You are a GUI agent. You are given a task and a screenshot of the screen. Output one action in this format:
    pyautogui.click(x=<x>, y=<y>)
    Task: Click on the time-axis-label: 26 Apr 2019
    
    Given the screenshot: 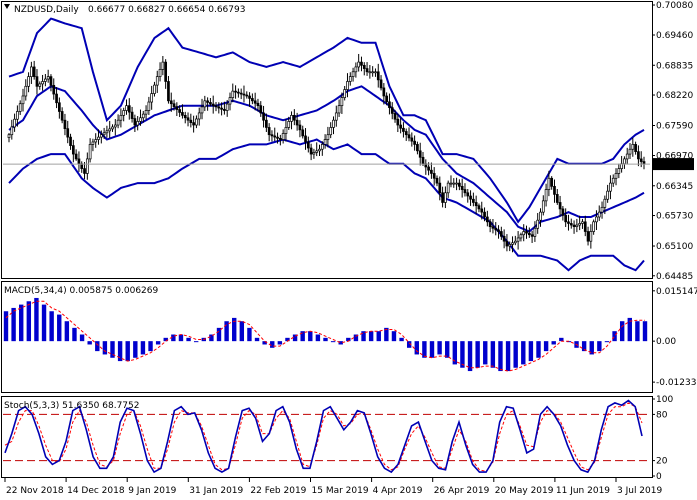 What is the action you would take?
    pyautogui.click(x=462, y=491)
    